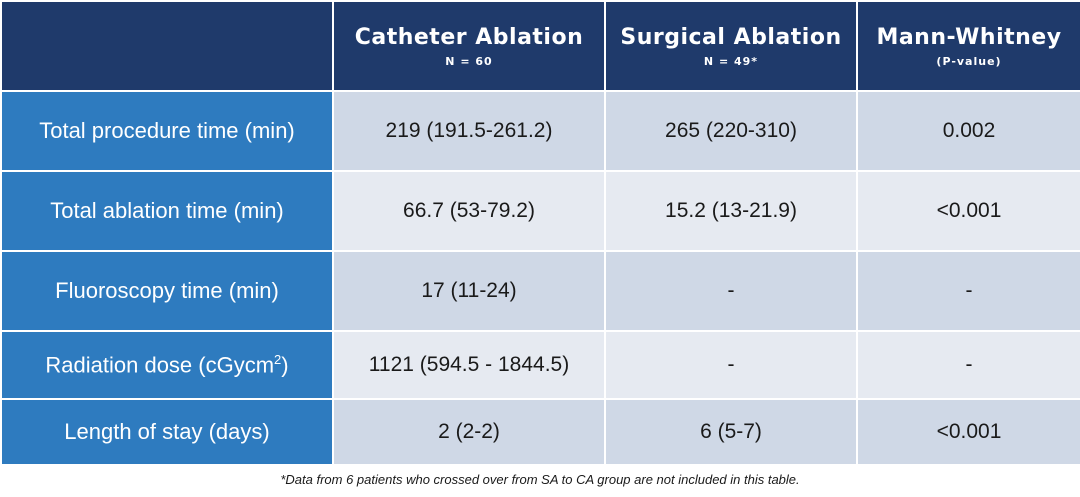  What do you see at coordinates (278, 359) in the screenshot?
I see `row-label-superscript: 2` at bounding box center [278, 359].